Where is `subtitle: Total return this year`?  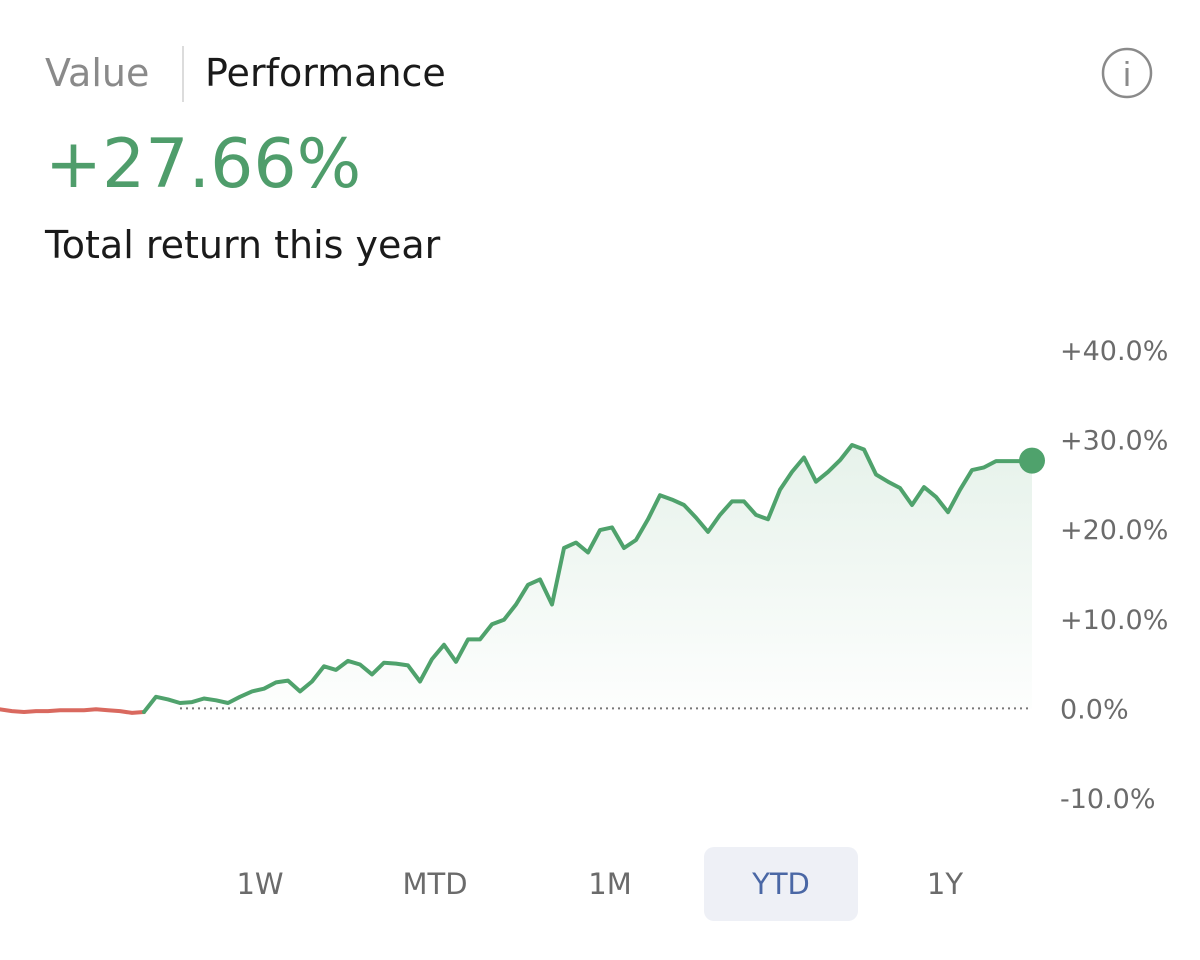 subtitle: Total return this year is located at coordinates (242, 245).